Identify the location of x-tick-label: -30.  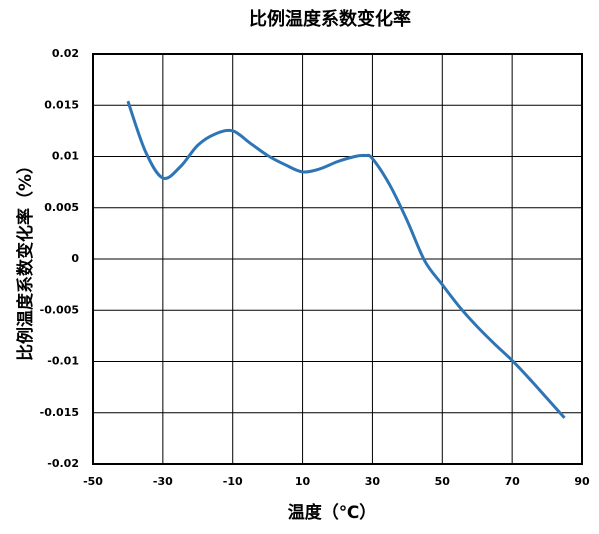
(163, 481).